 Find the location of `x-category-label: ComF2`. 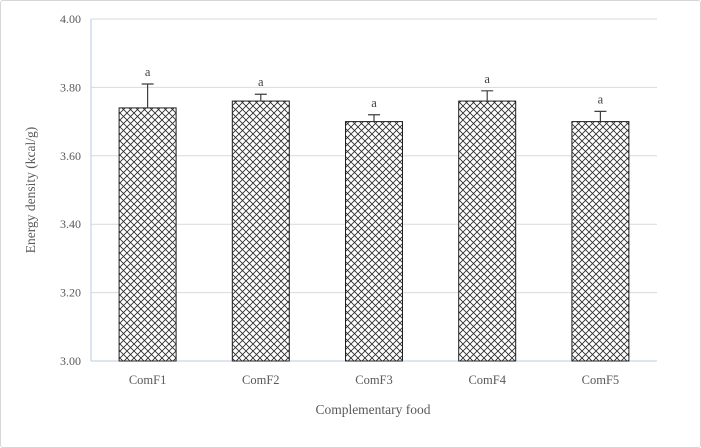

x-category-label: ComF2 is located at coordinates (261, 380).